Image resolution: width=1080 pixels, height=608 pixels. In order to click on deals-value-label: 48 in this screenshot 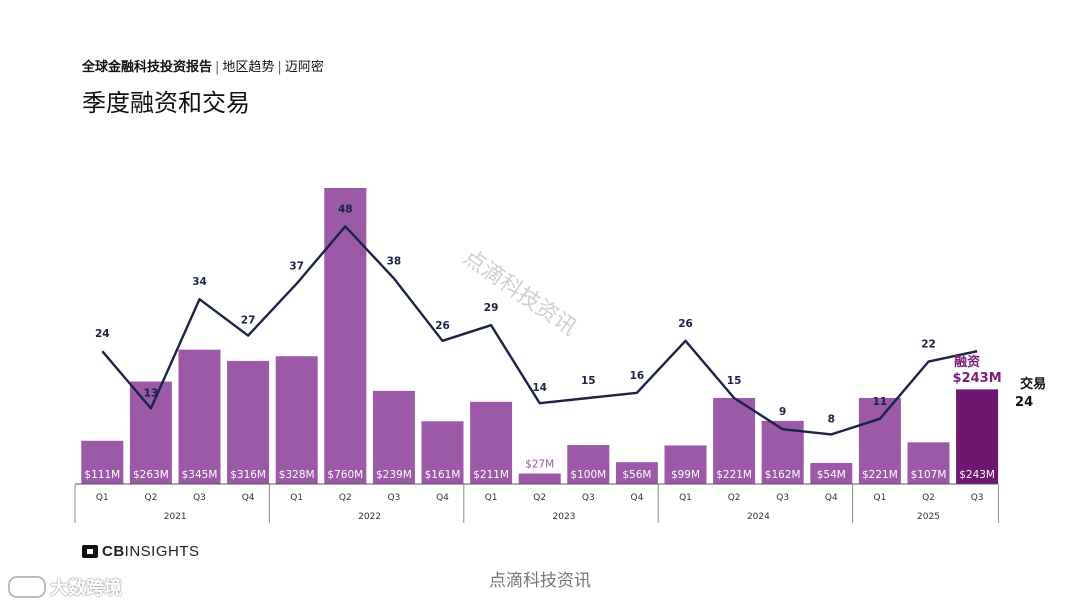, I will do `click(345, 209)`.